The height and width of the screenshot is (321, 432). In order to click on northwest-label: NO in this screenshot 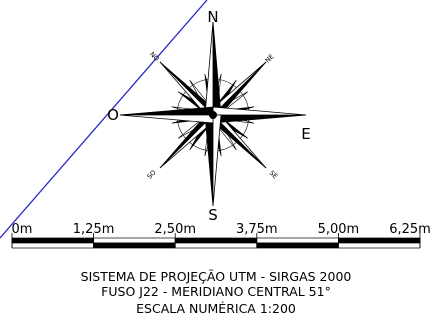, I will do `click(154, 56)`.